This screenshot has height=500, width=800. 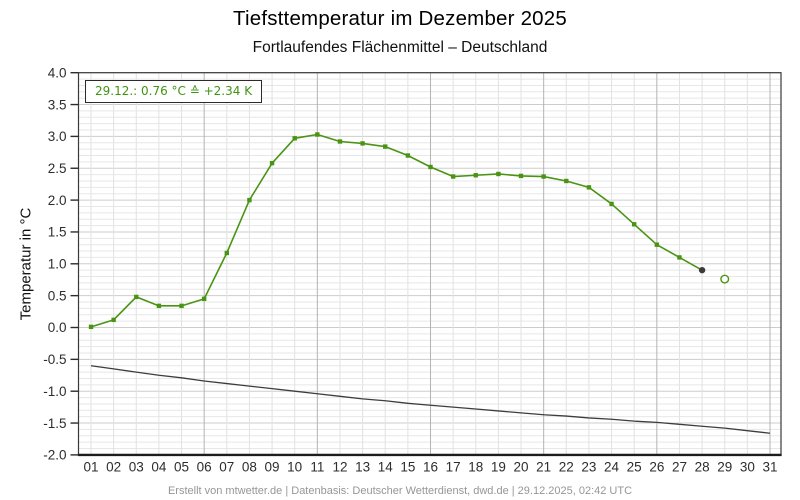 What do you see at coordinates (656, 466) in the screenshot?
I see `x-tick-label: 26` at bounding box center [656, 466].